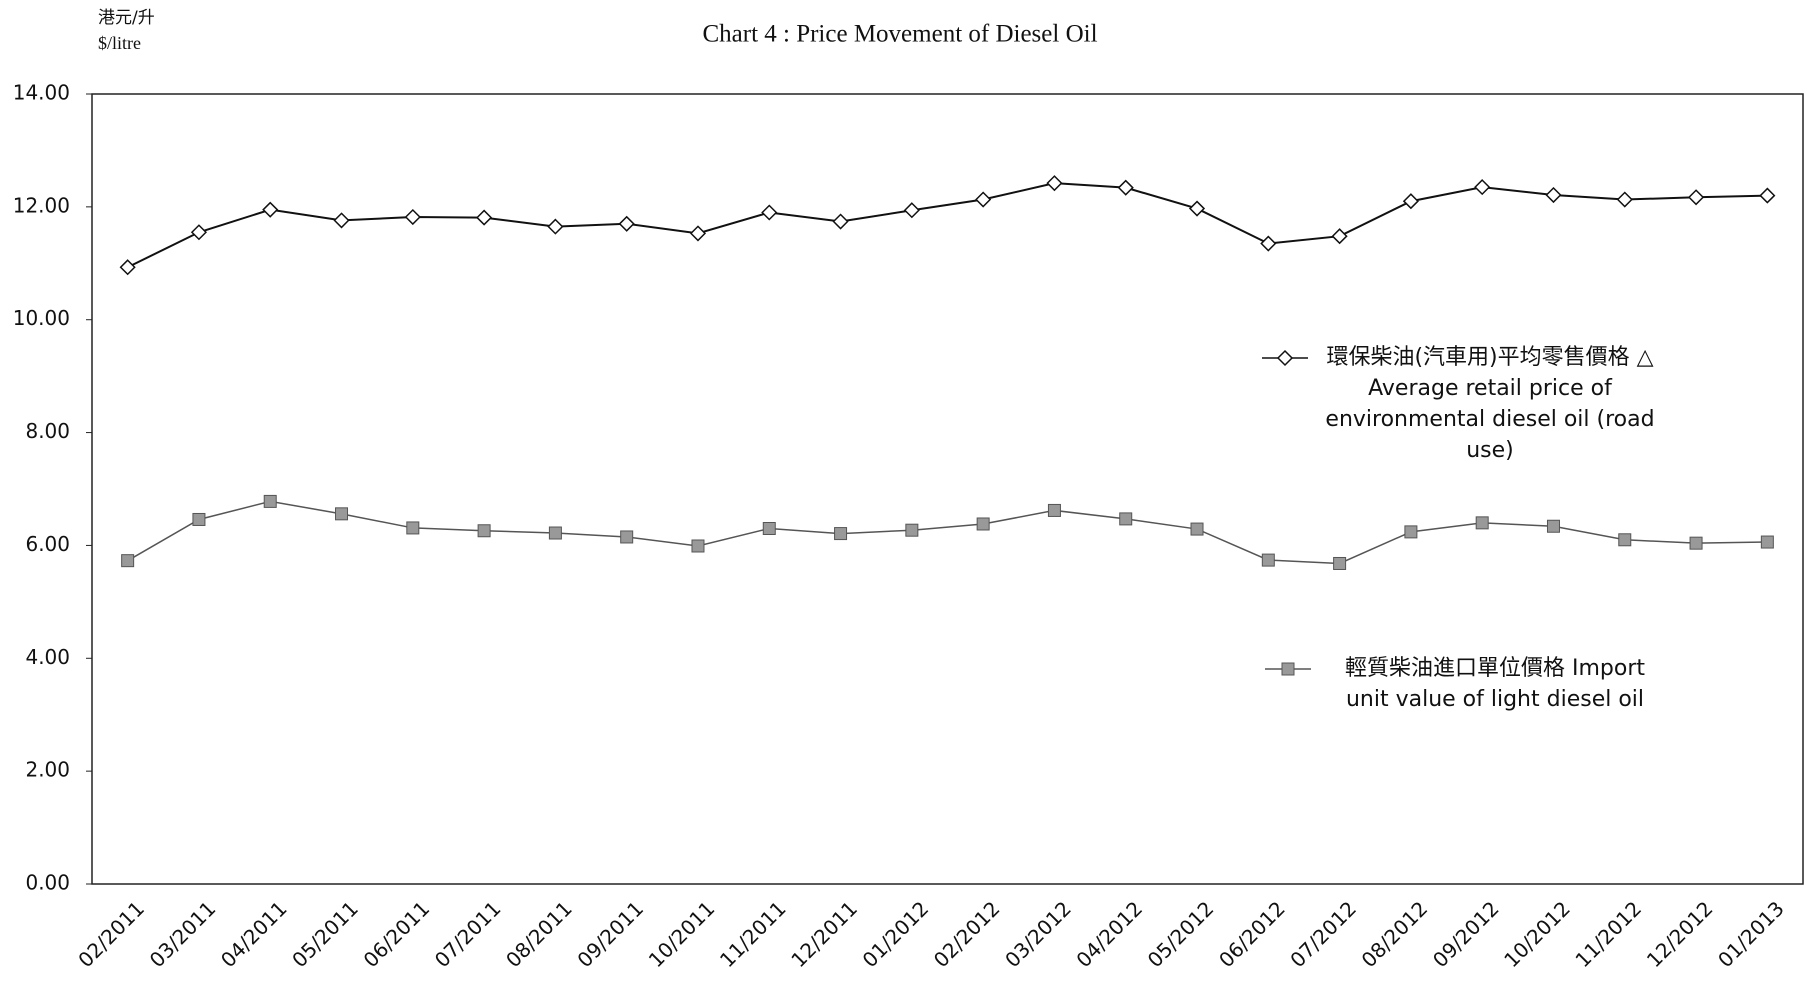 The width and height of the screenshot is (1807, 993). Describe the element at coordinates (682, 934) in the screenshot. I see `x-tick-label: 10/2011` at that location.